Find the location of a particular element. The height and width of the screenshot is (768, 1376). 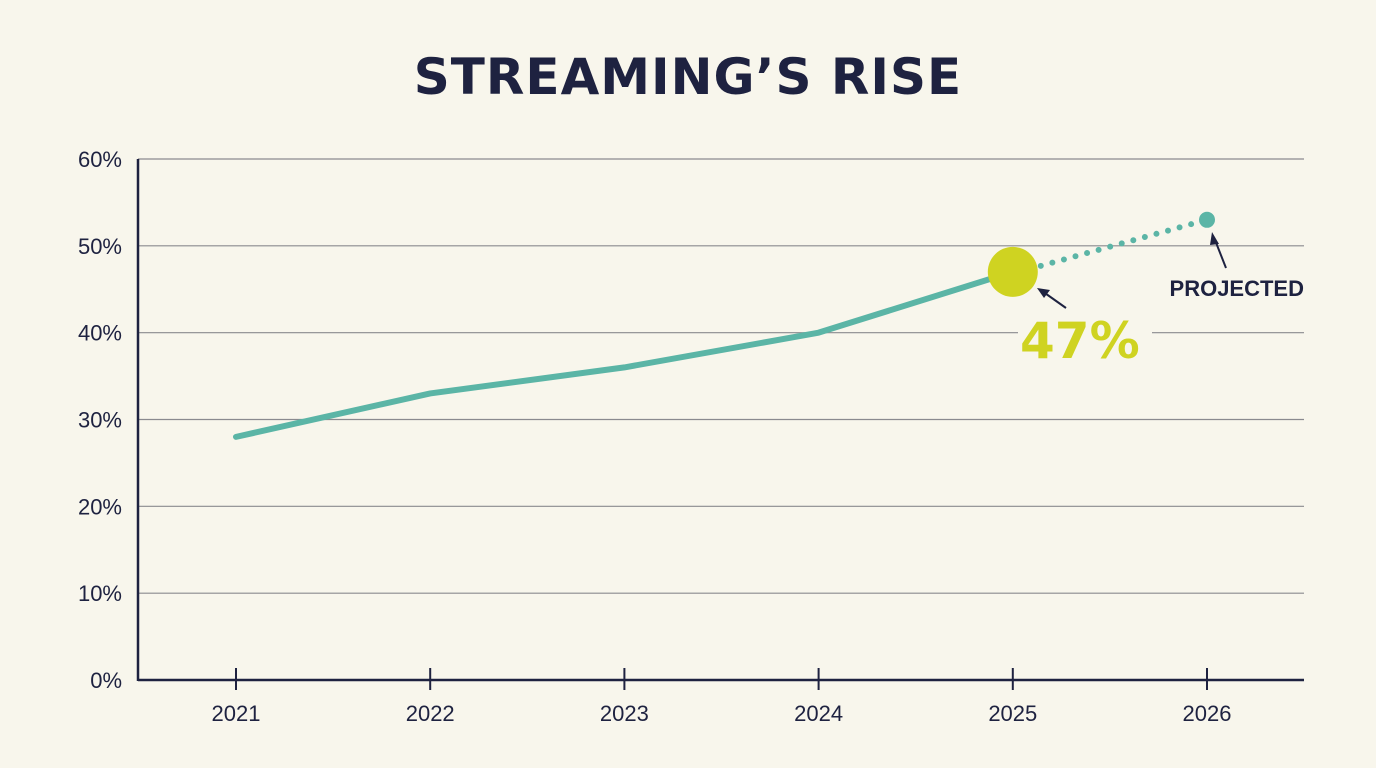

x-tick-label: 2023 is located at coordinates (624, 713).